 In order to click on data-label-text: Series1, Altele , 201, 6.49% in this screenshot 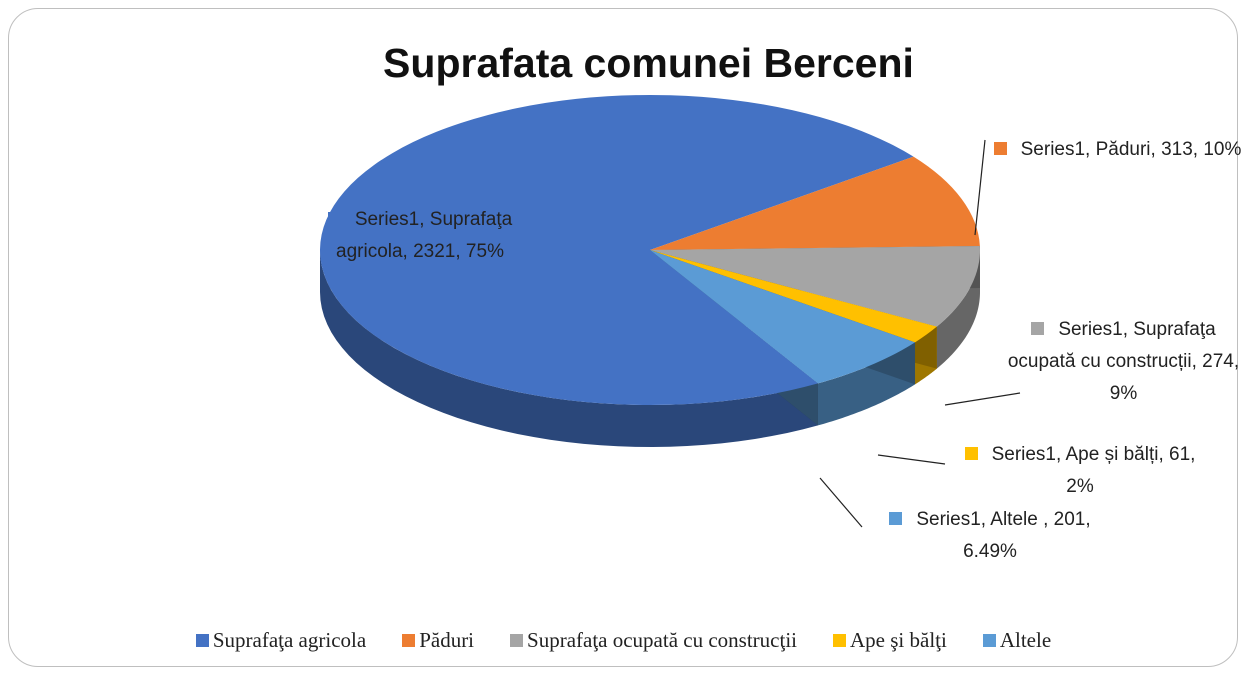, I will do `click(1003, 535)`.